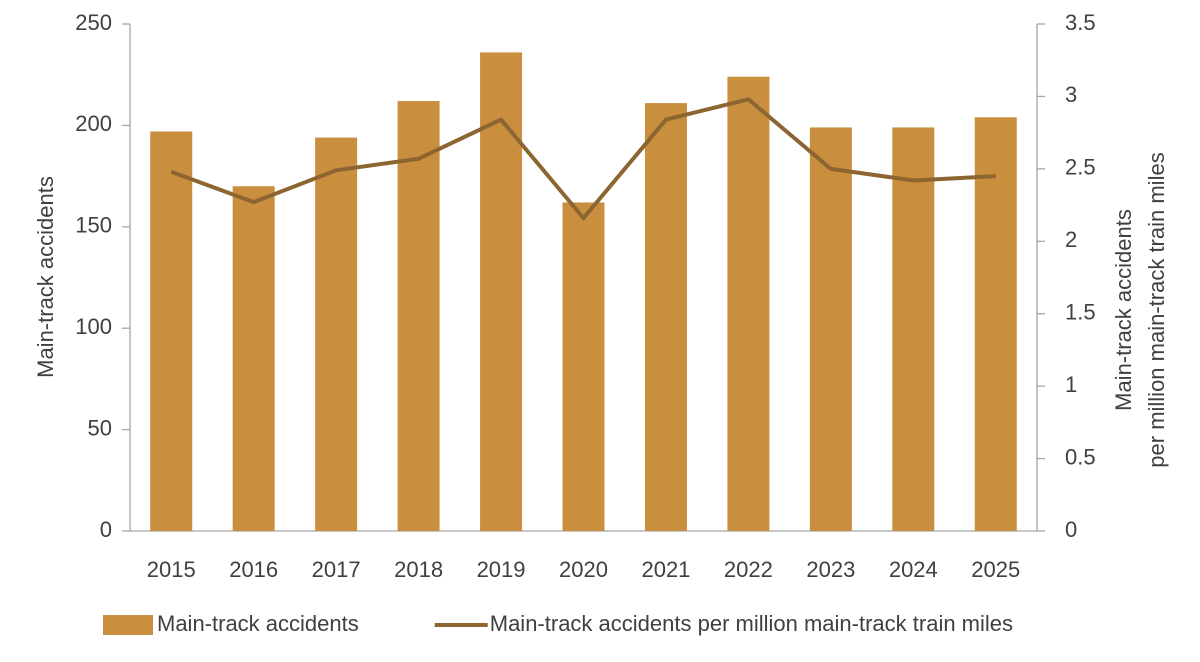 This screenshot has width=1200, height=662. I want to click on y2-tick-label: 0.5, so click(1080, 456).